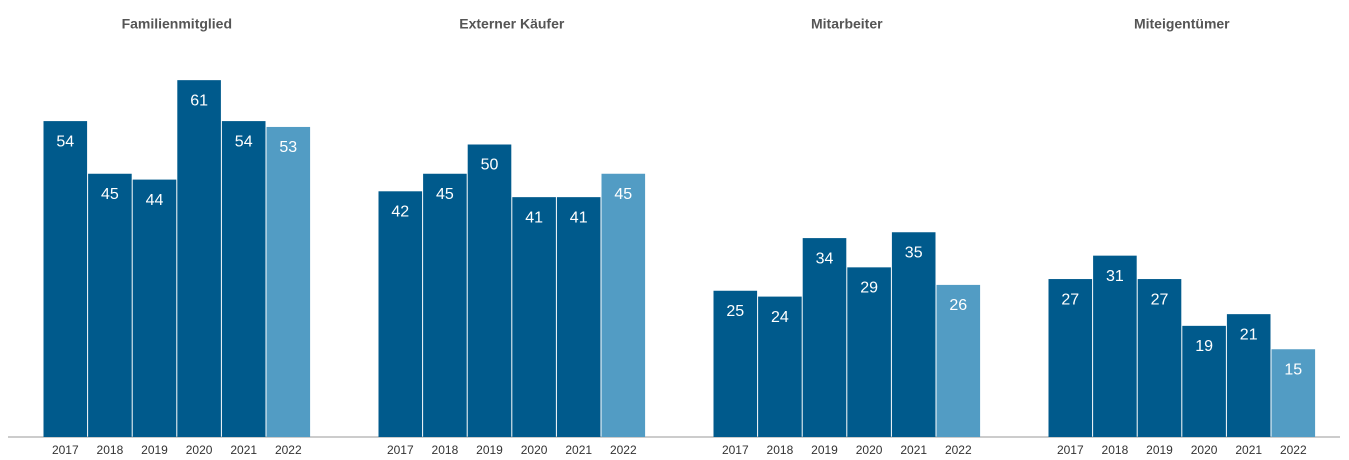  What do you see at coordinates (177, 24) in the screenshot?
I see `chart-title: Familienmitglied` at bounding box center [177, 24].